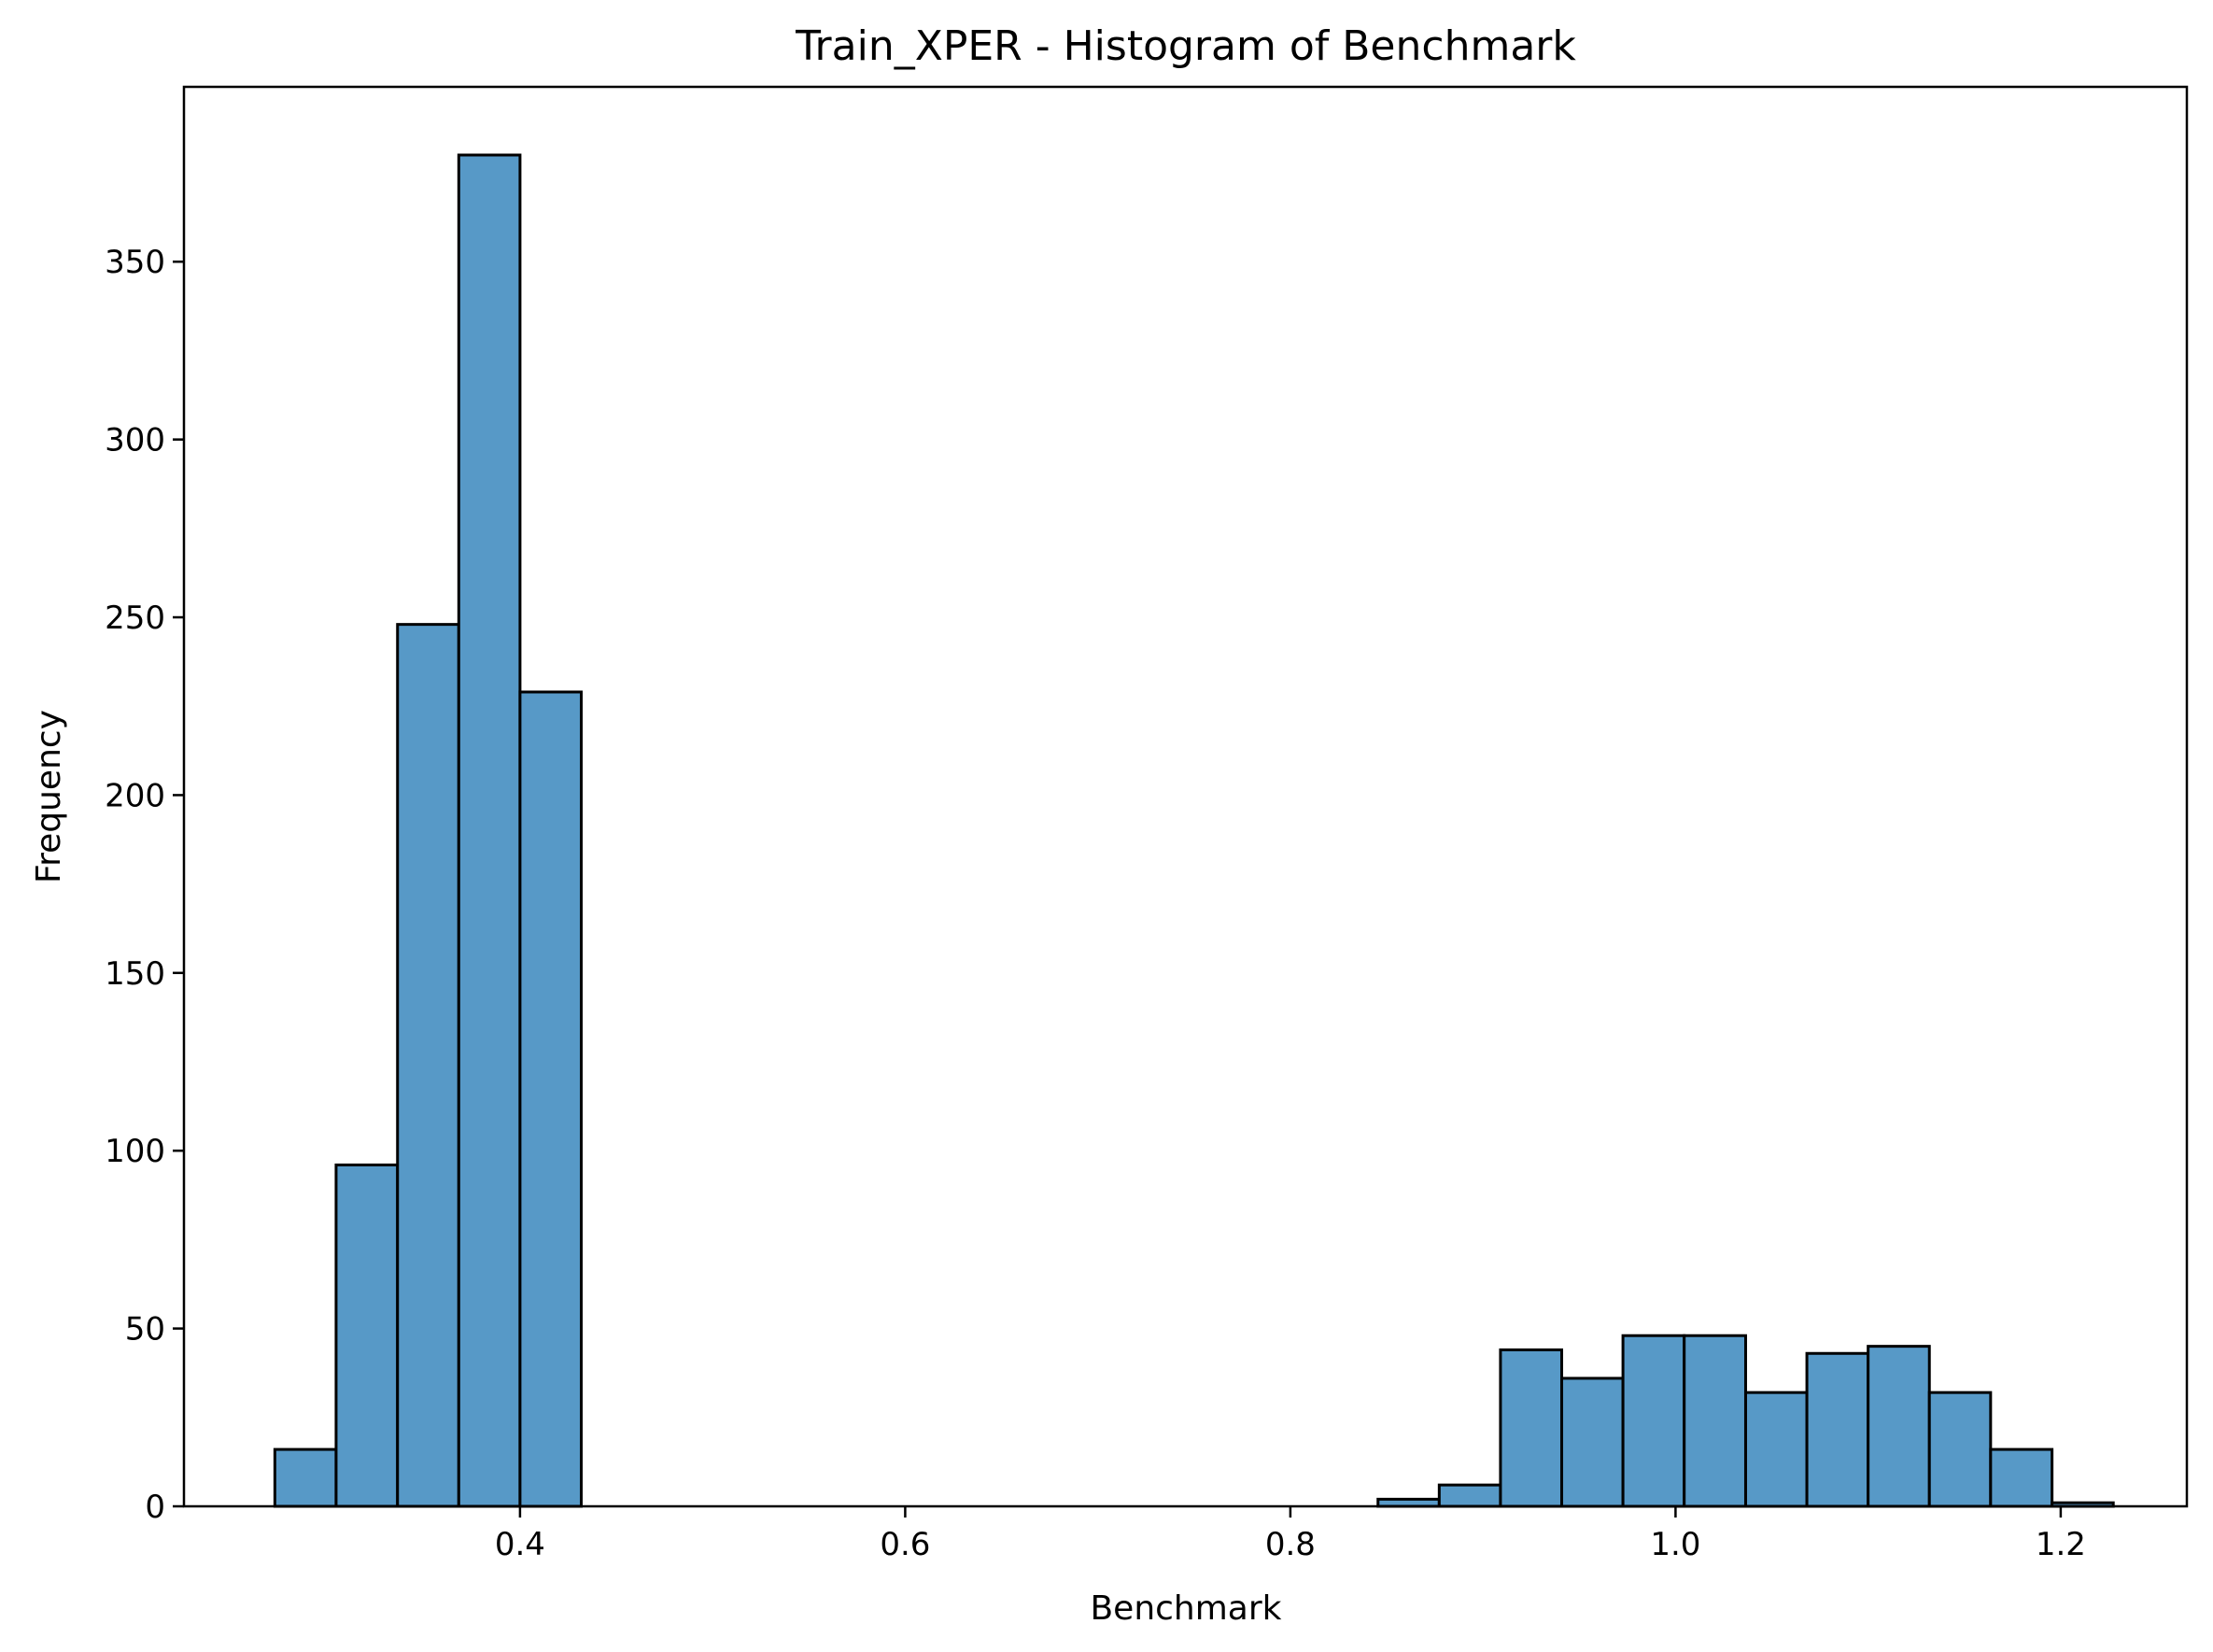 The image size is (2213, 1652). I want to click on x-axis-ticks: 0.4 0.6 0.8 1.0 1.2, so click(1291, 1534).